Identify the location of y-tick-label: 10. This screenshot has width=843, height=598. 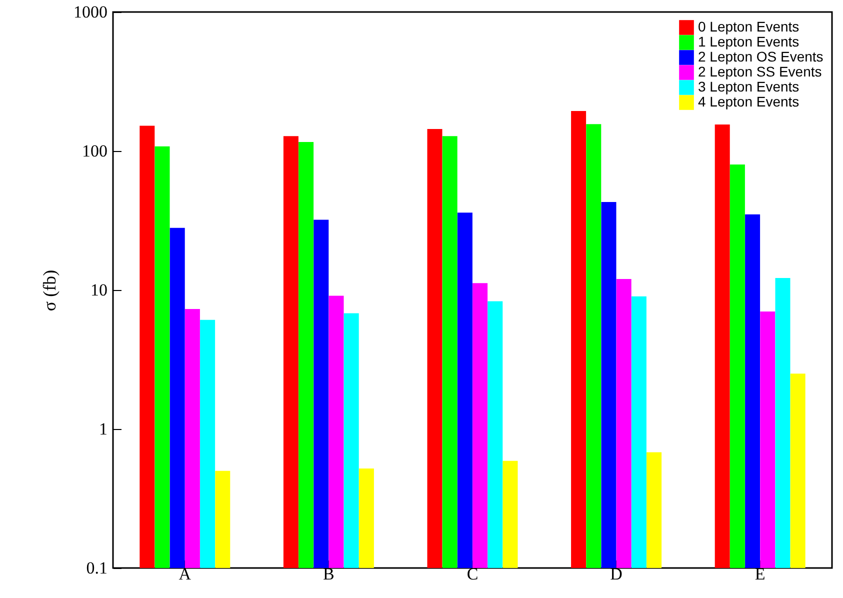
(99, 290).